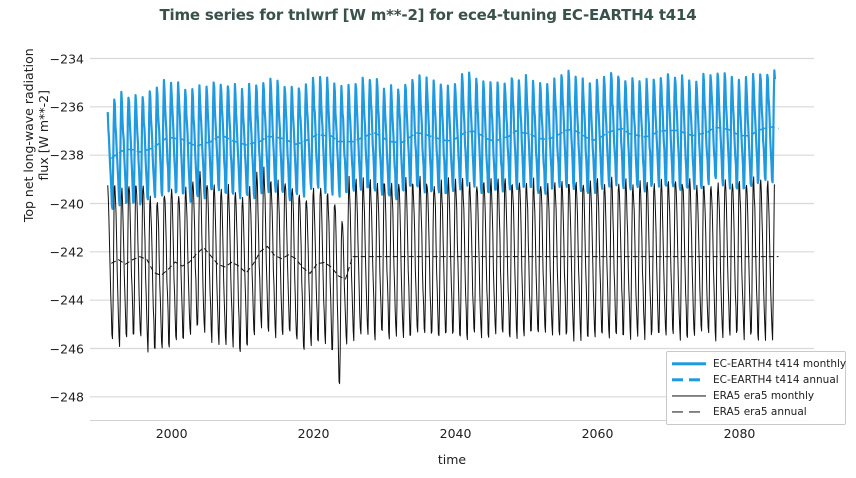  Describe the element at coordinates (66, 300) in the screenshot. I see `y-tick-label: −244` at that location.